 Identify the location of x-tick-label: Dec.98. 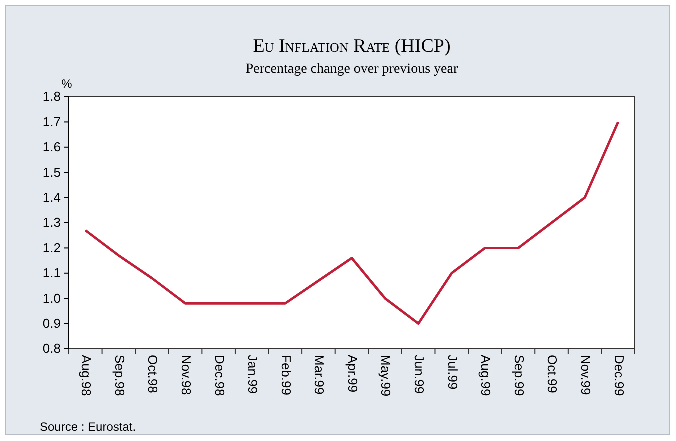
(220, 375).